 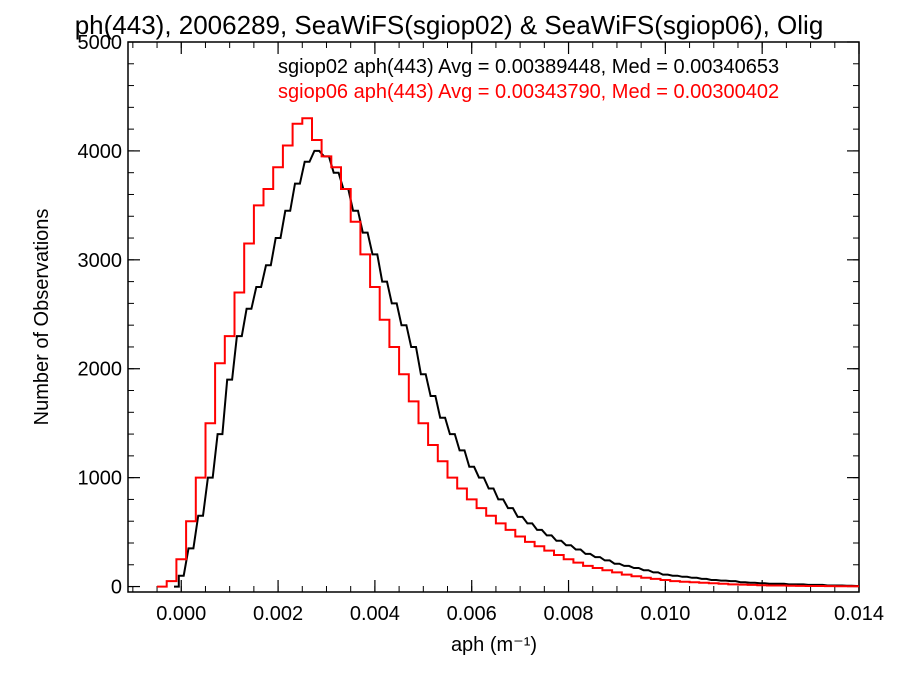 I want to click on x-tick-label: 0.002, so click(x=278, y=614).